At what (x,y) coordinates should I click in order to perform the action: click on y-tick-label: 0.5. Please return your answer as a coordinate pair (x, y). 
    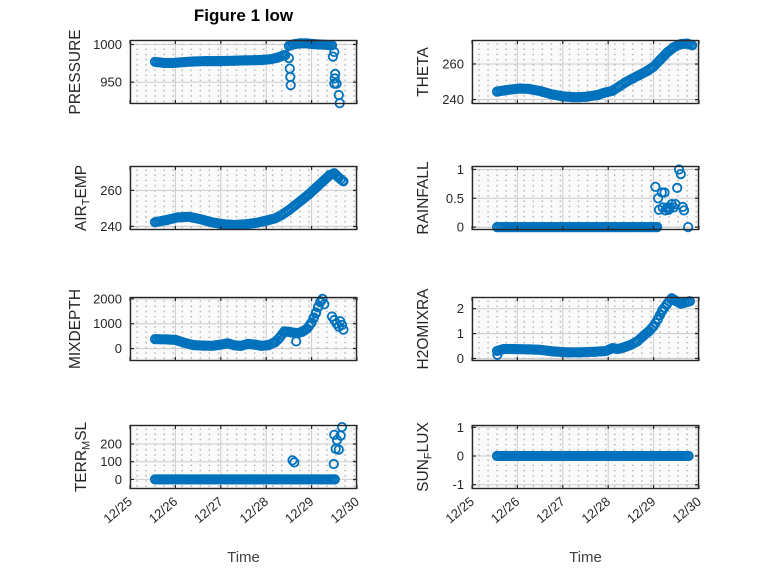
    Looking at the image, I should click on (455, 198).